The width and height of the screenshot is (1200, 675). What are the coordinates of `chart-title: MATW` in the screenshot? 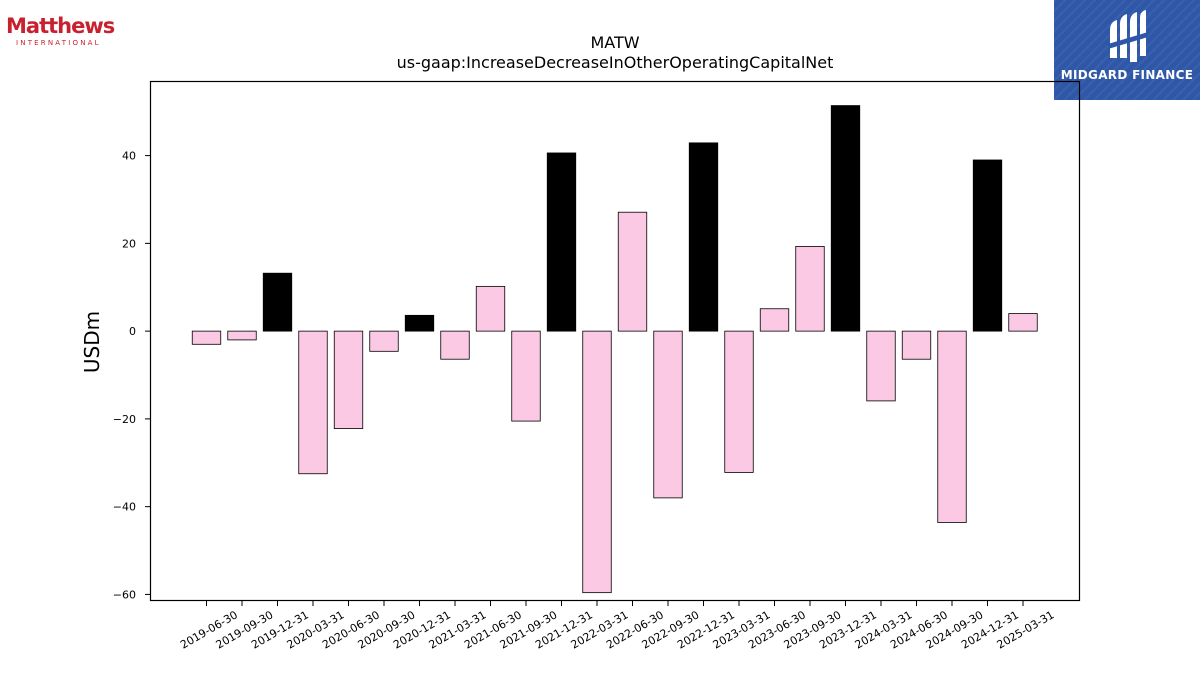 It's located at (614, 42).